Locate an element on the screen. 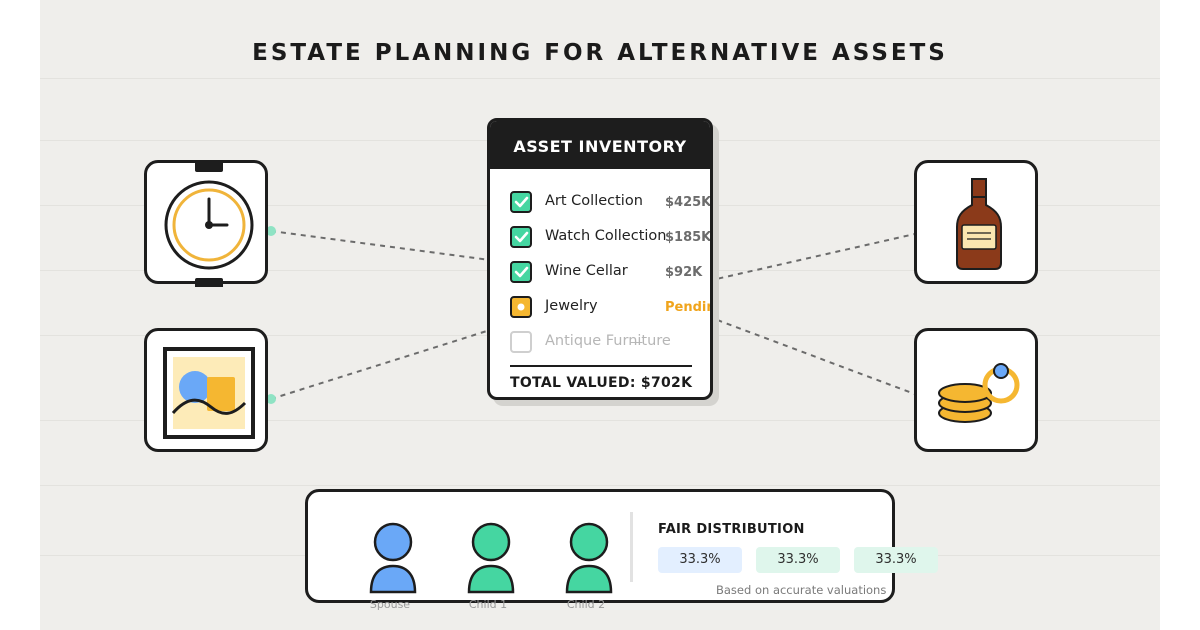  spouse-icon is located at coordinates (393, 558).